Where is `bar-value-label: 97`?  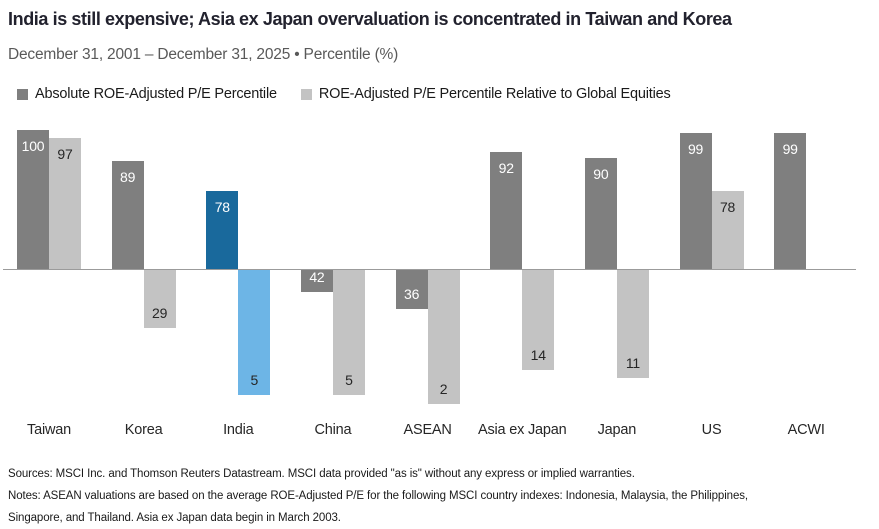 bar-value-label: 97 is located at coordinates (65, 154).